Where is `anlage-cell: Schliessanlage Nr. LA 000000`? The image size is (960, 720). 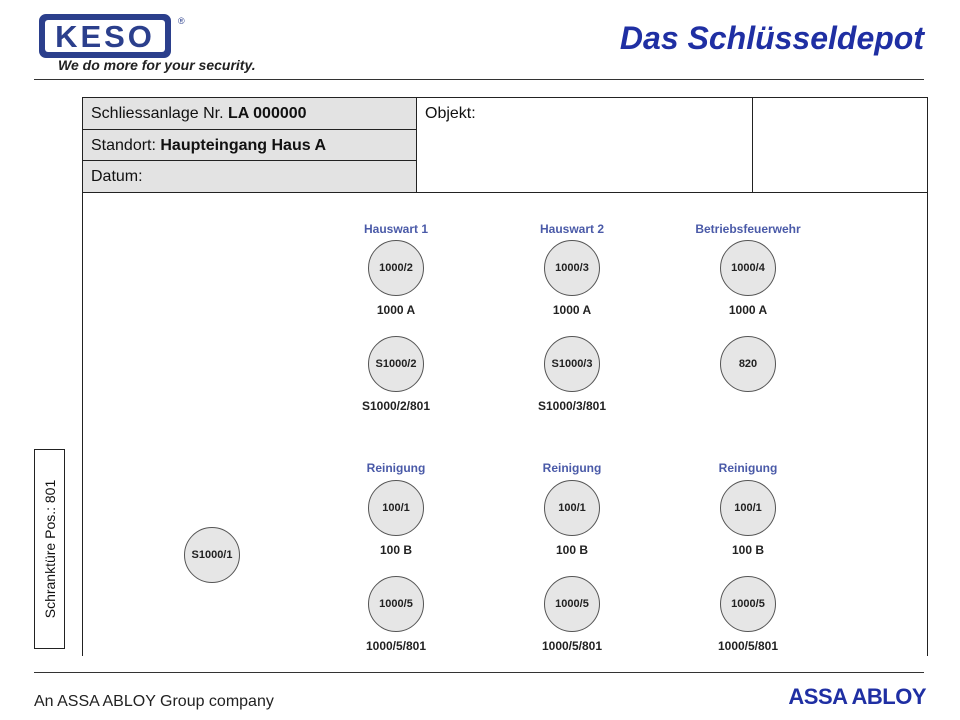 anlage-cell: Schliessanlage Nr. LA 000000 is located at coordinates (250, 114).